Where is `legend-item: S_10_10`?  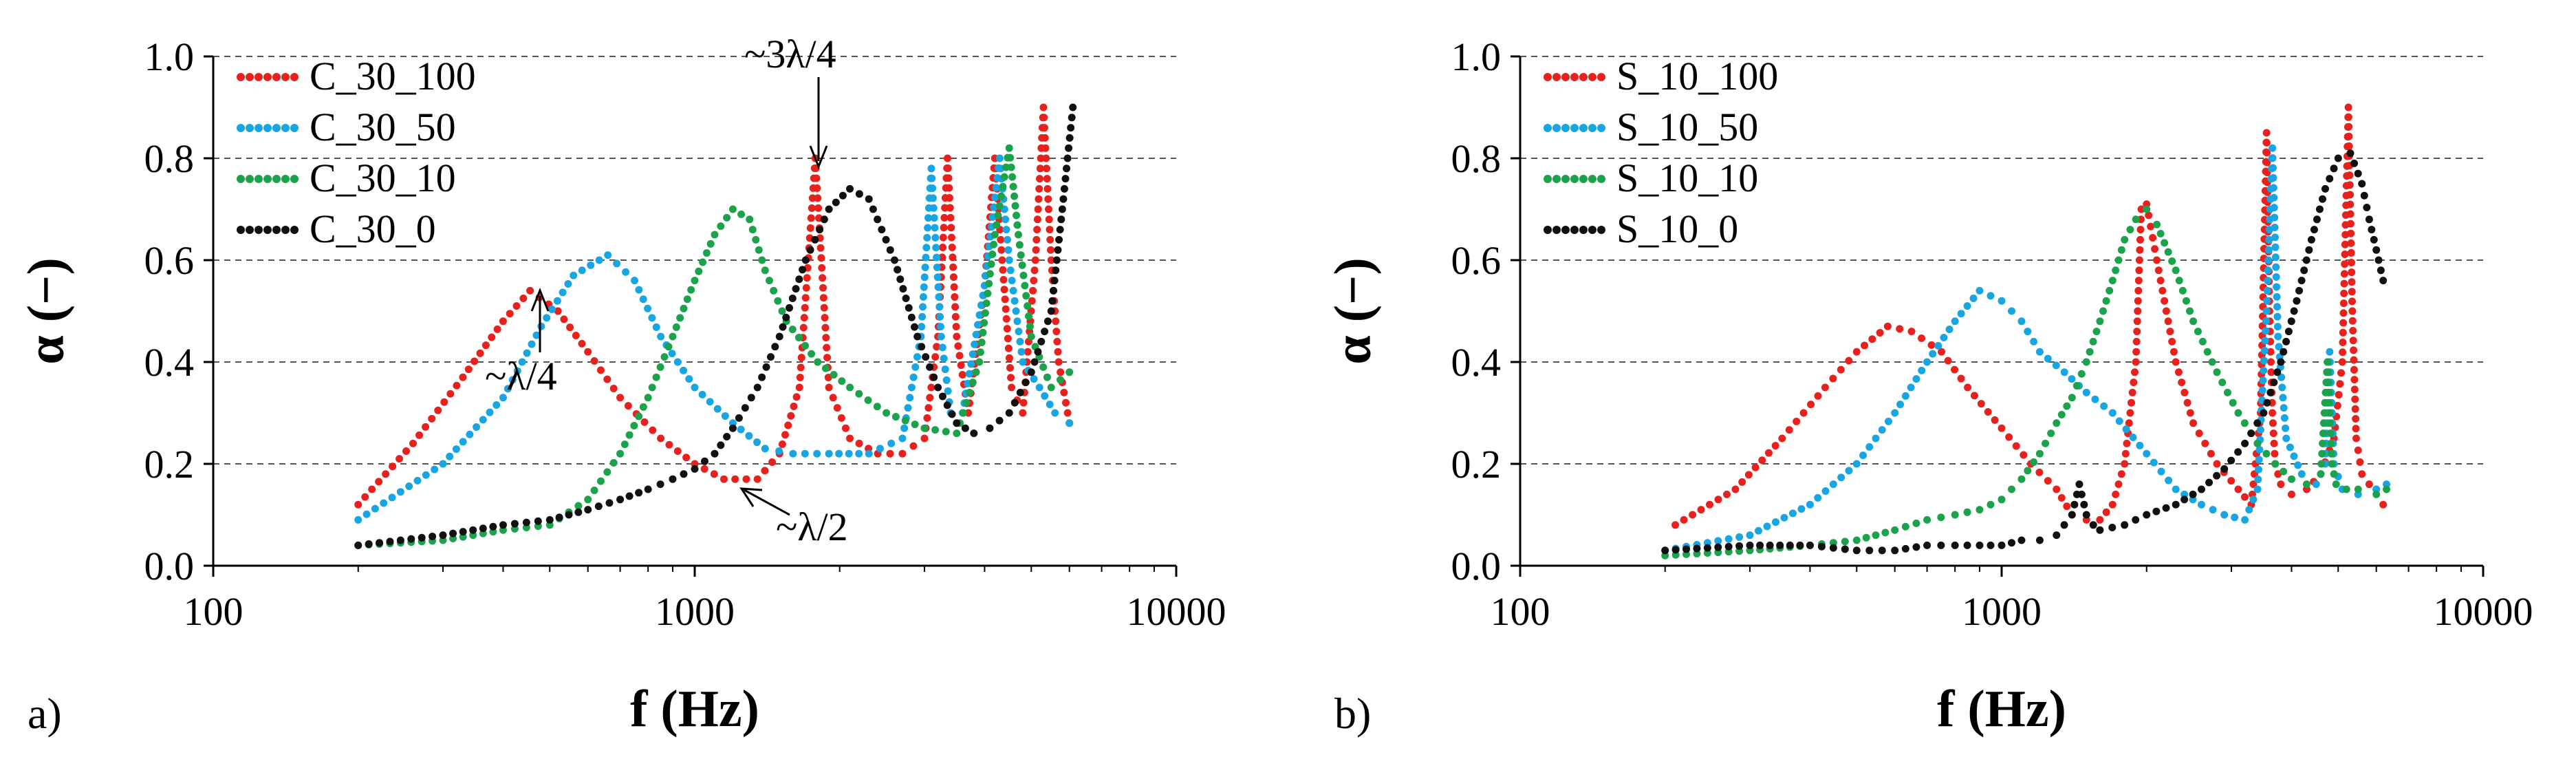
legend-item: S_10_10 is located at coordinates (1651, 178).